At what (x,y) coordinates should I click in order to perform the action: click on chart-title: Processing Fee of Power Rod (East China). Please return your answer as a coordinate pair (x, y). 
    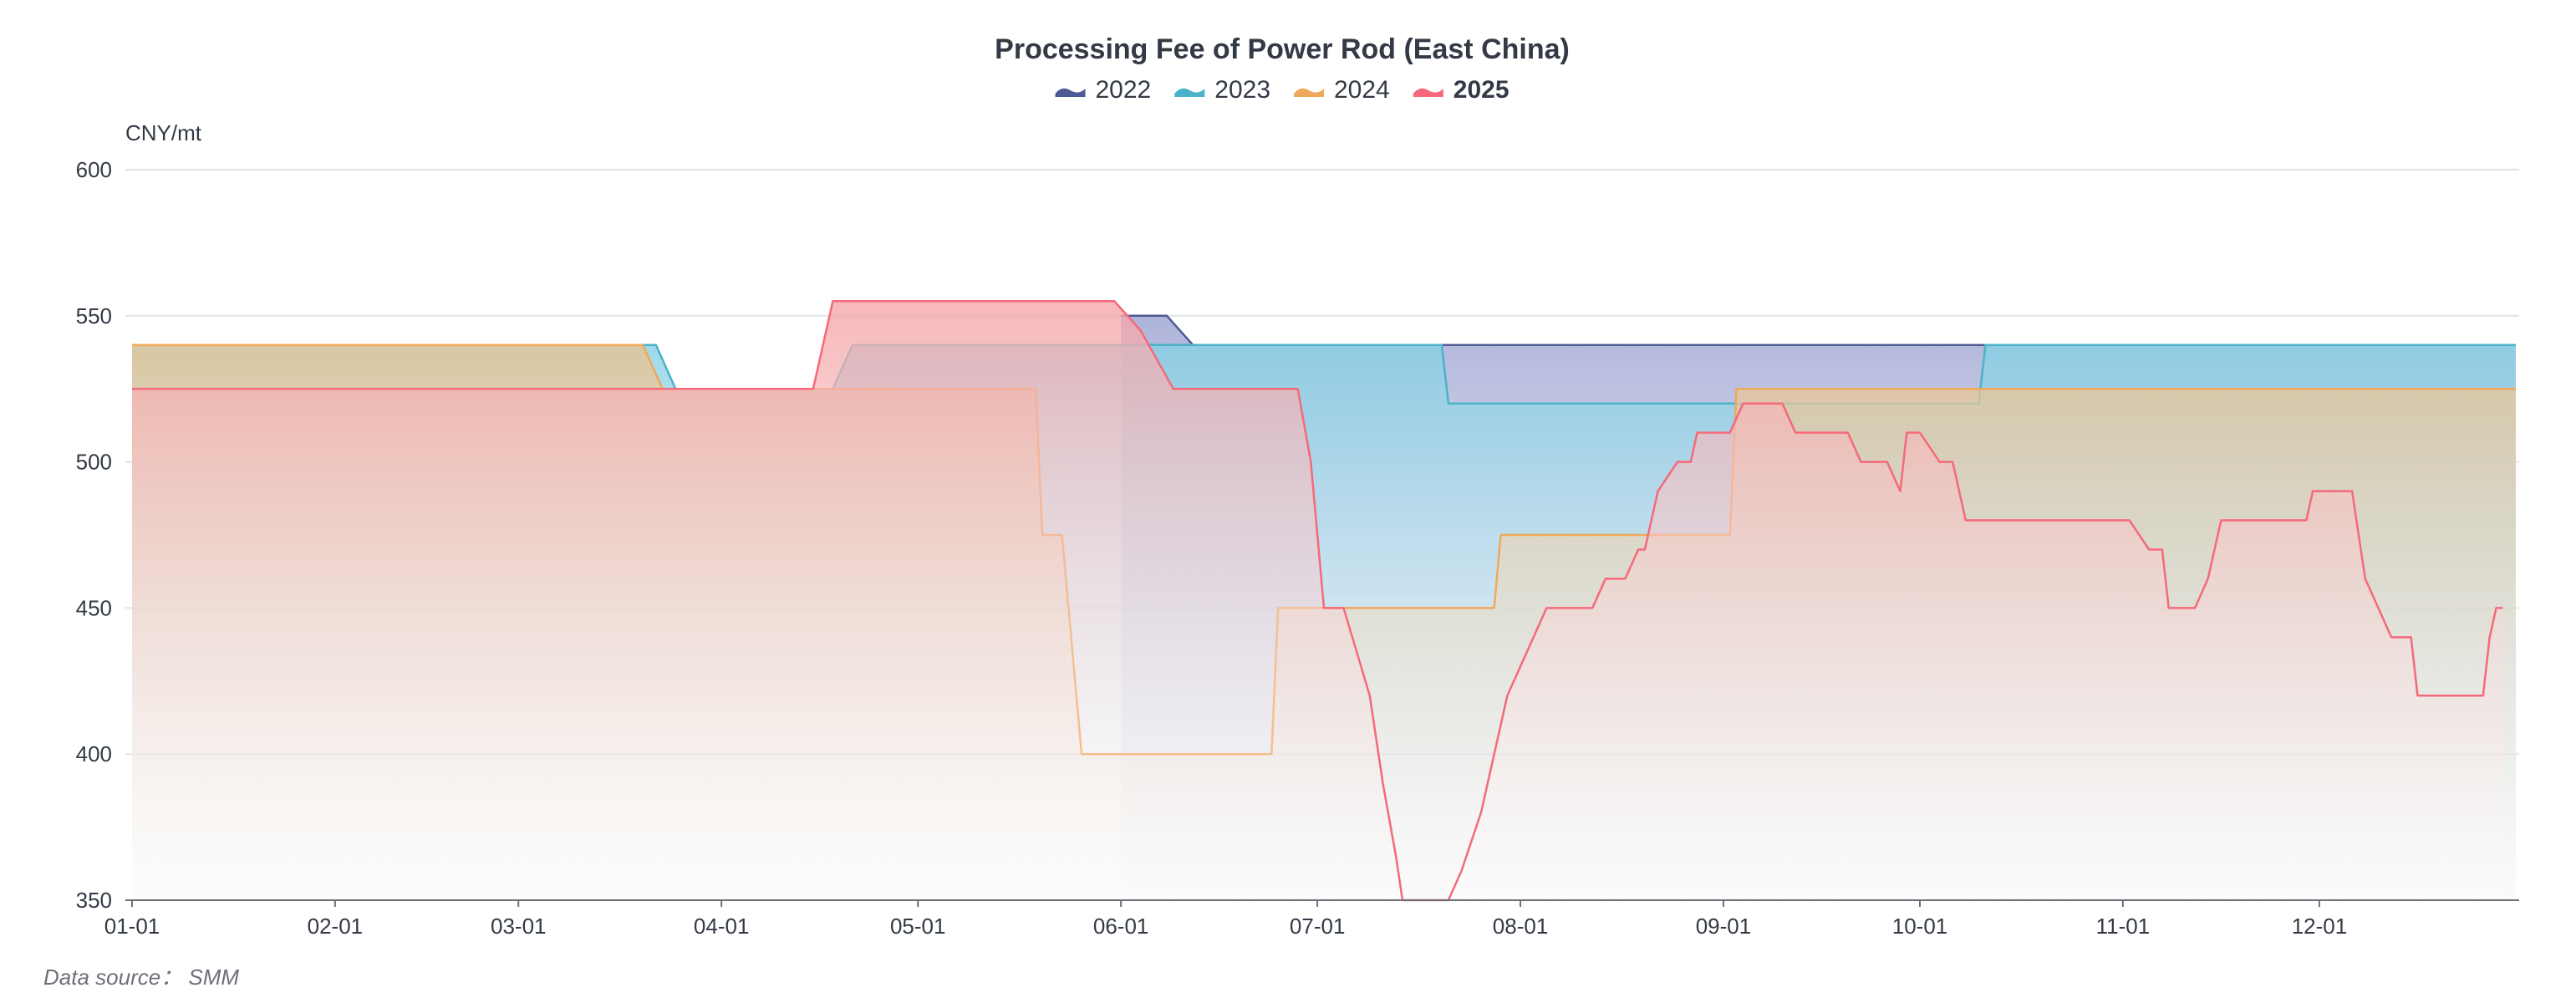
    Looking at the image, I should click on (1282, 49).